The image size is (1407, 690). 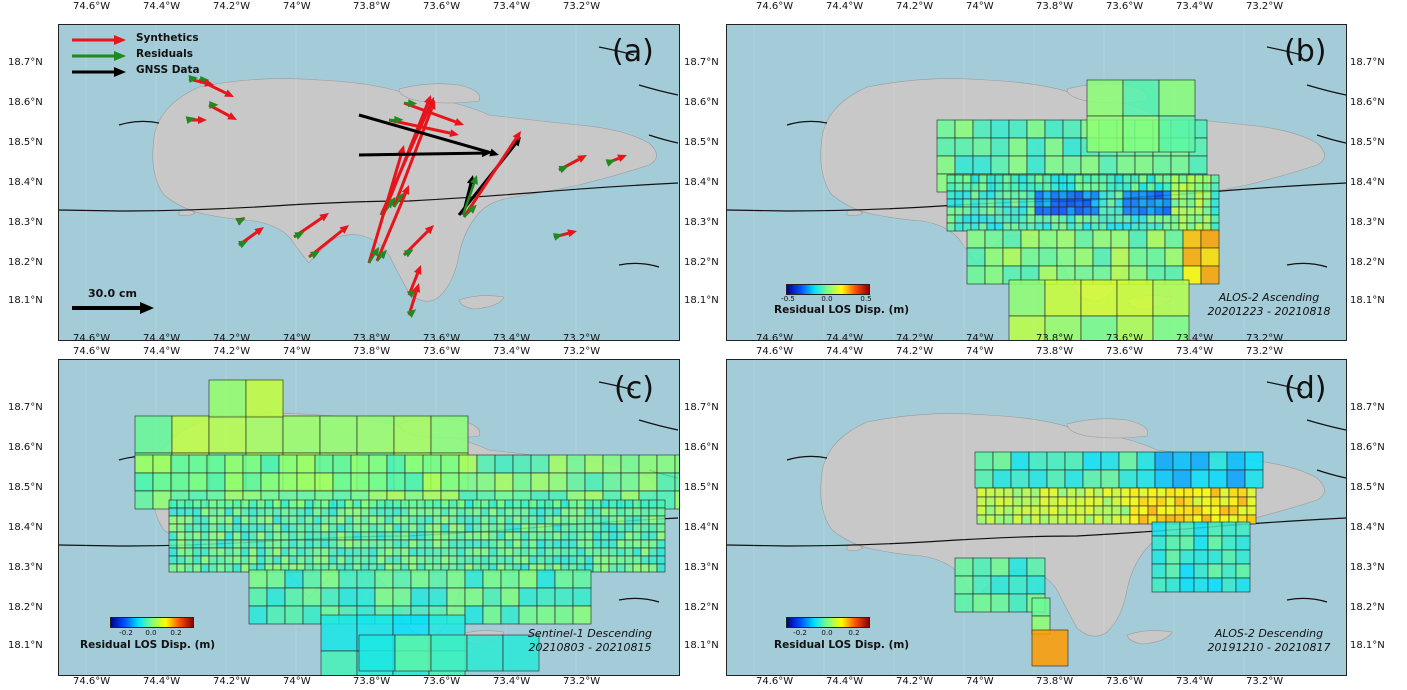 I want to click on caption-c-line2: 20210803 - 20210815, so click(x=590, y=647).